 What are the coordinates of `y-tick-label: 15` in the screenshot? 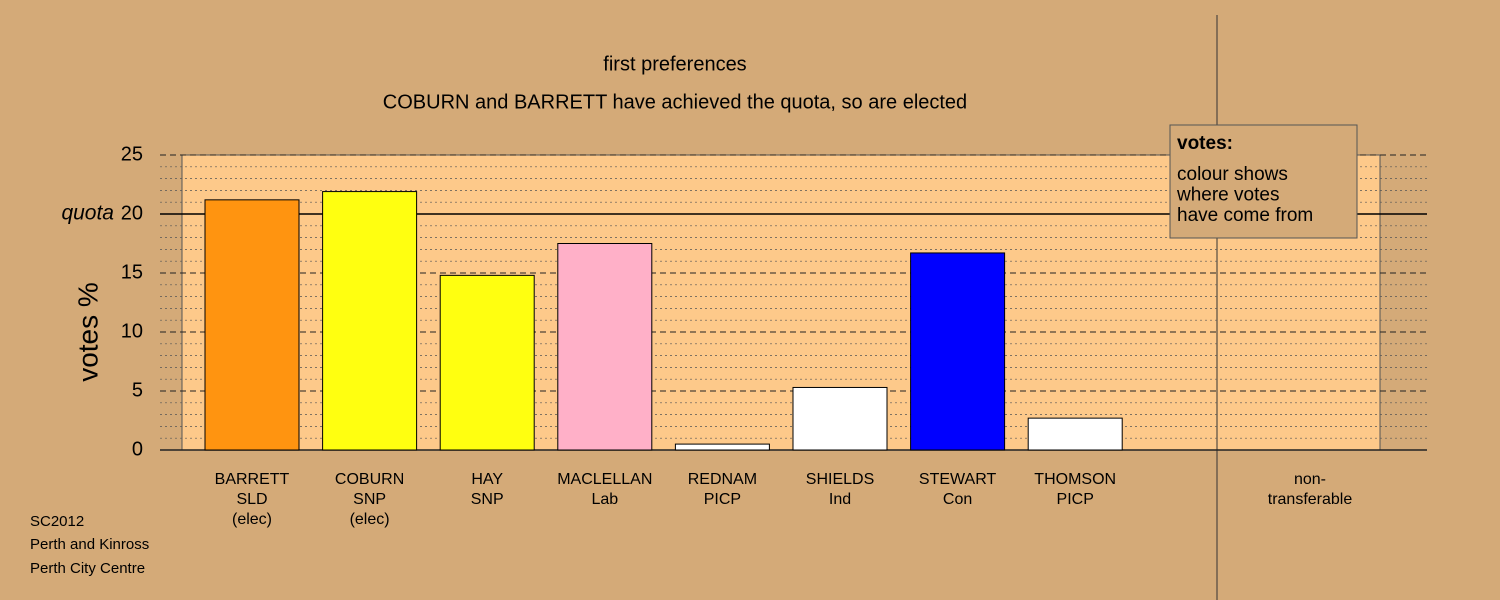 It's located at (132, 272).